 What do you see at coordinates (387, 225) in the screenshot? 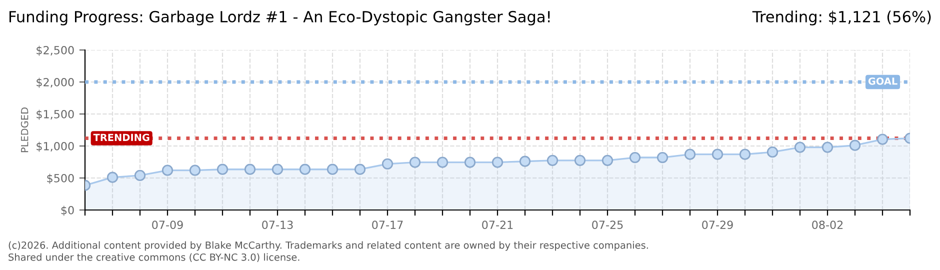
I see `x-tick-label: 07-17` at bounding box center [387, 225].